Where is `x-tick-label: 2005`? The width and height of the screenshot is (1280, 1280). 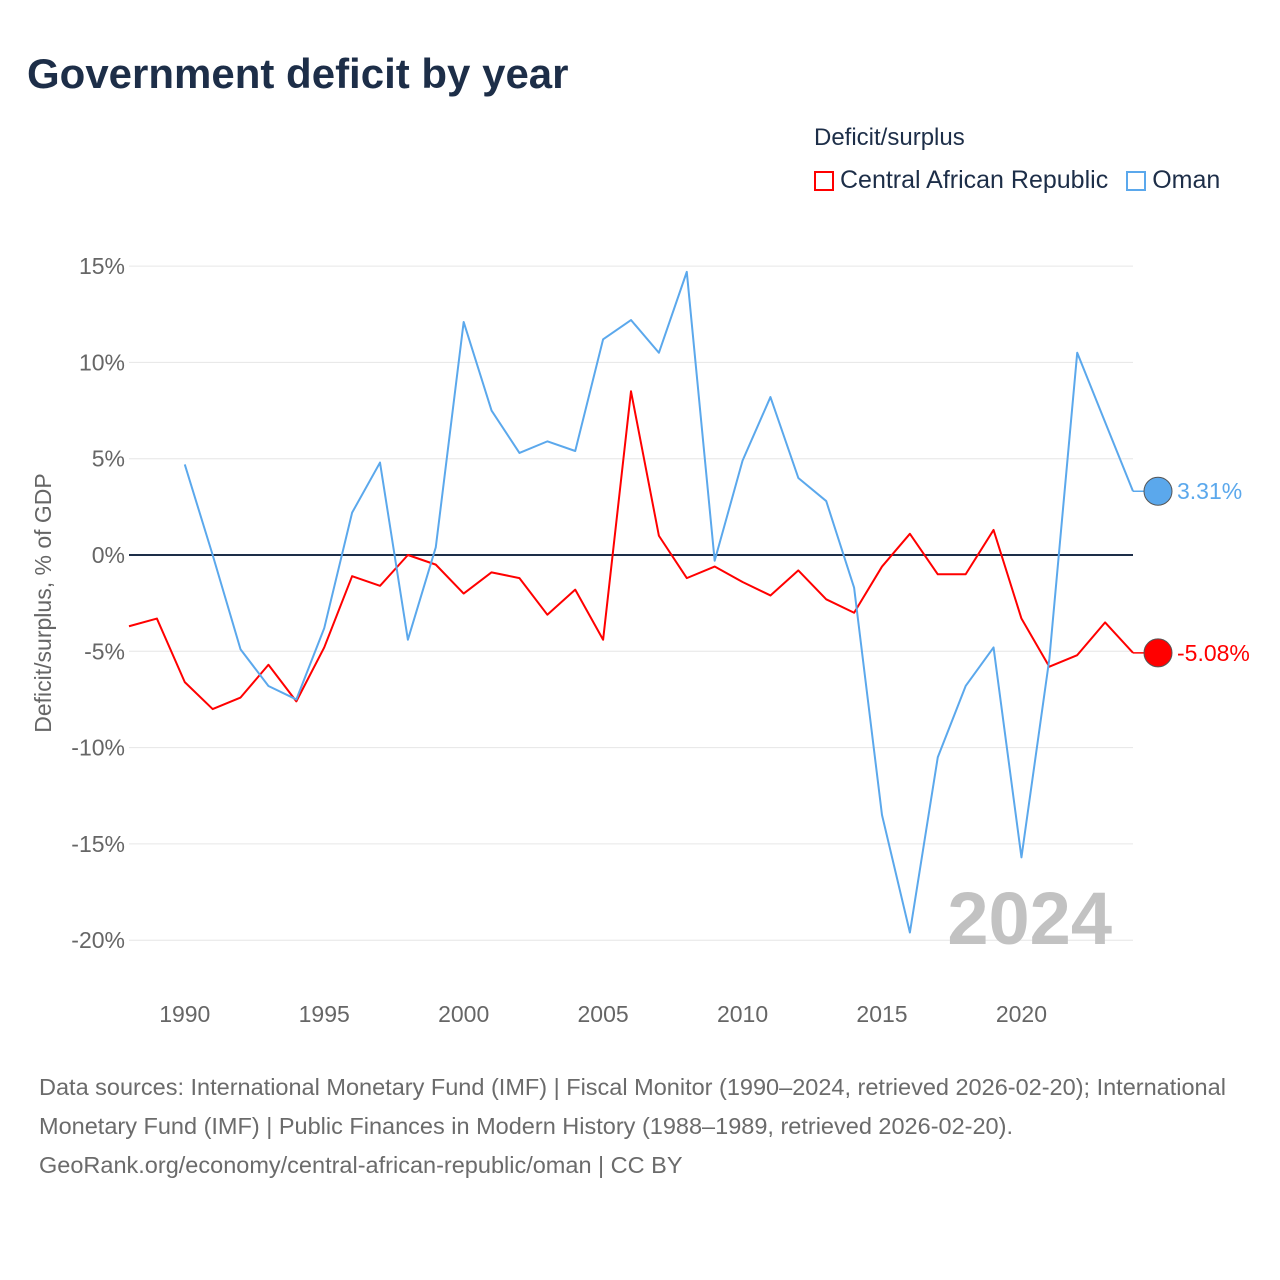
x-tick-label: 2005 is located at coordinates (603, 1014).